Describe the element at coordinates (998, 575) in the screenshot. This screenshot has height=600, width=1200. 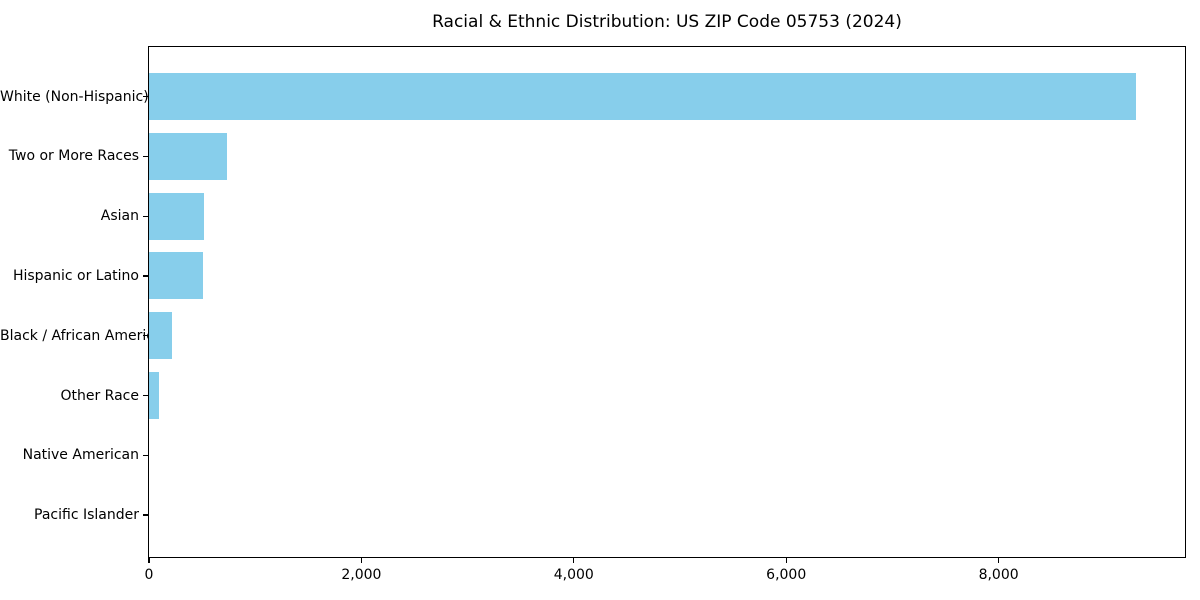
I see `x-tick-label: 8,000` at that location.